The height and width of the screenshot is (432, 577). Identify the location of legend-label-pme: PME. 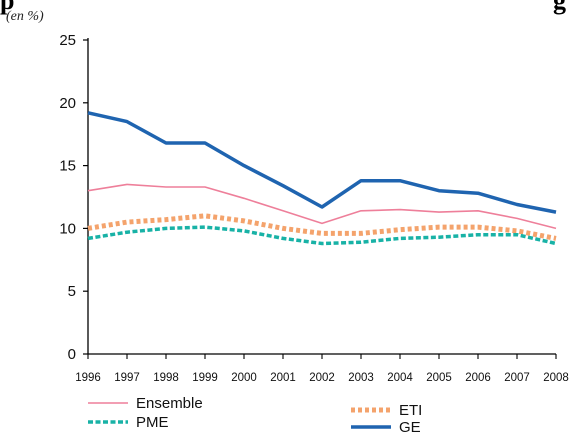
(152, 422).